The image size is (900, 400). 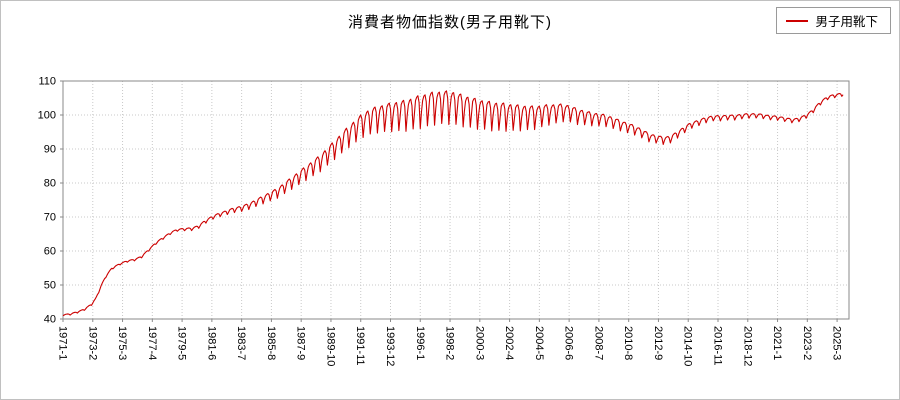 What do you see at coordinates (807, 343) in the screenshot?
I see `x-tick-label: 2023-2` at bounding box center [807, 343].